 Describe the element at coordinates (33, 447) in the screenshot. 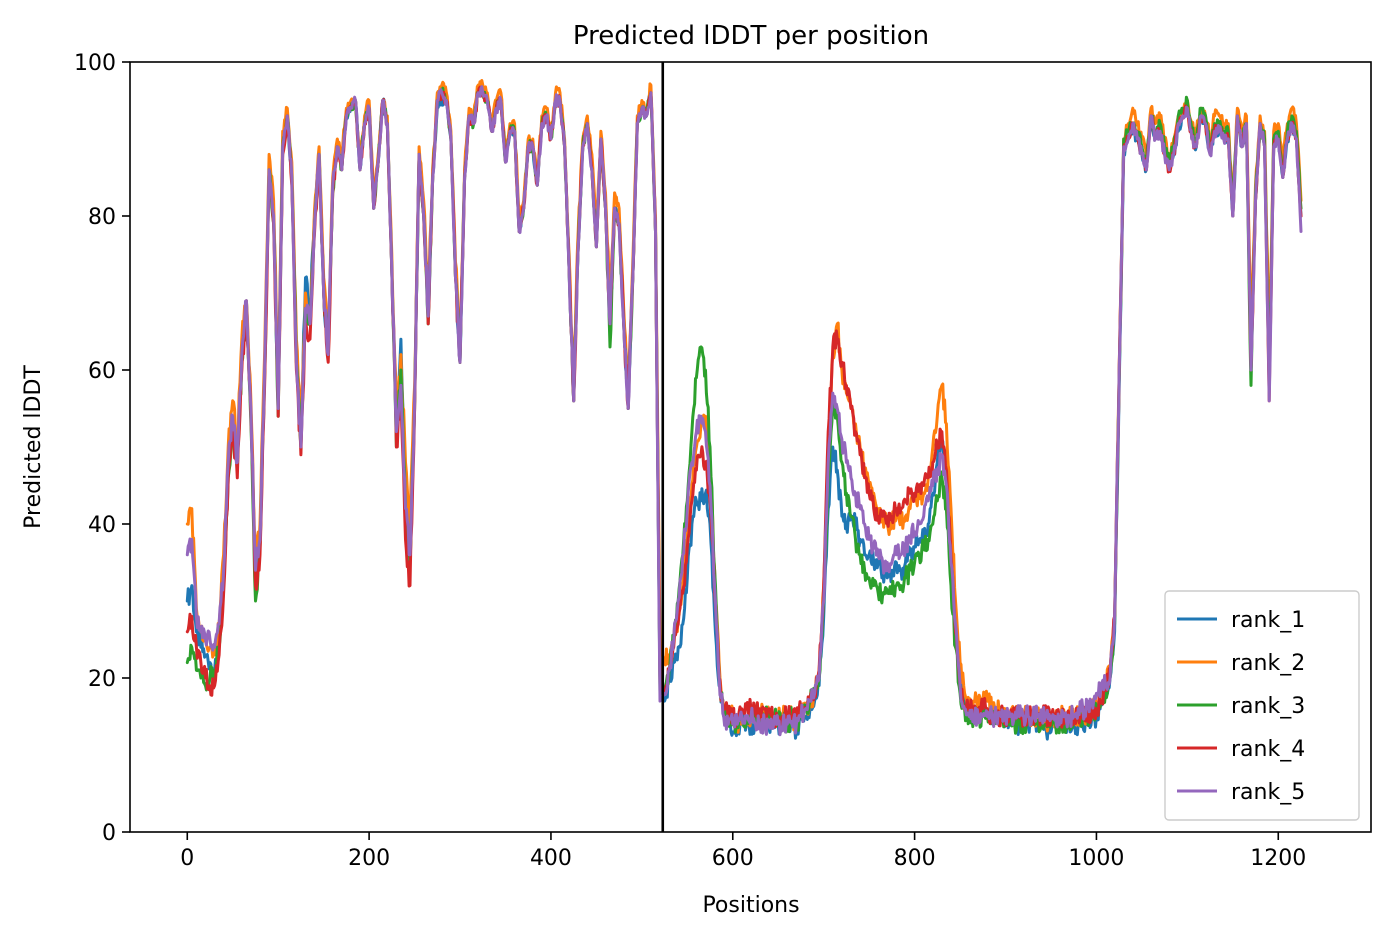

I see `y-axis-title: Predicted lDDT` at that location.